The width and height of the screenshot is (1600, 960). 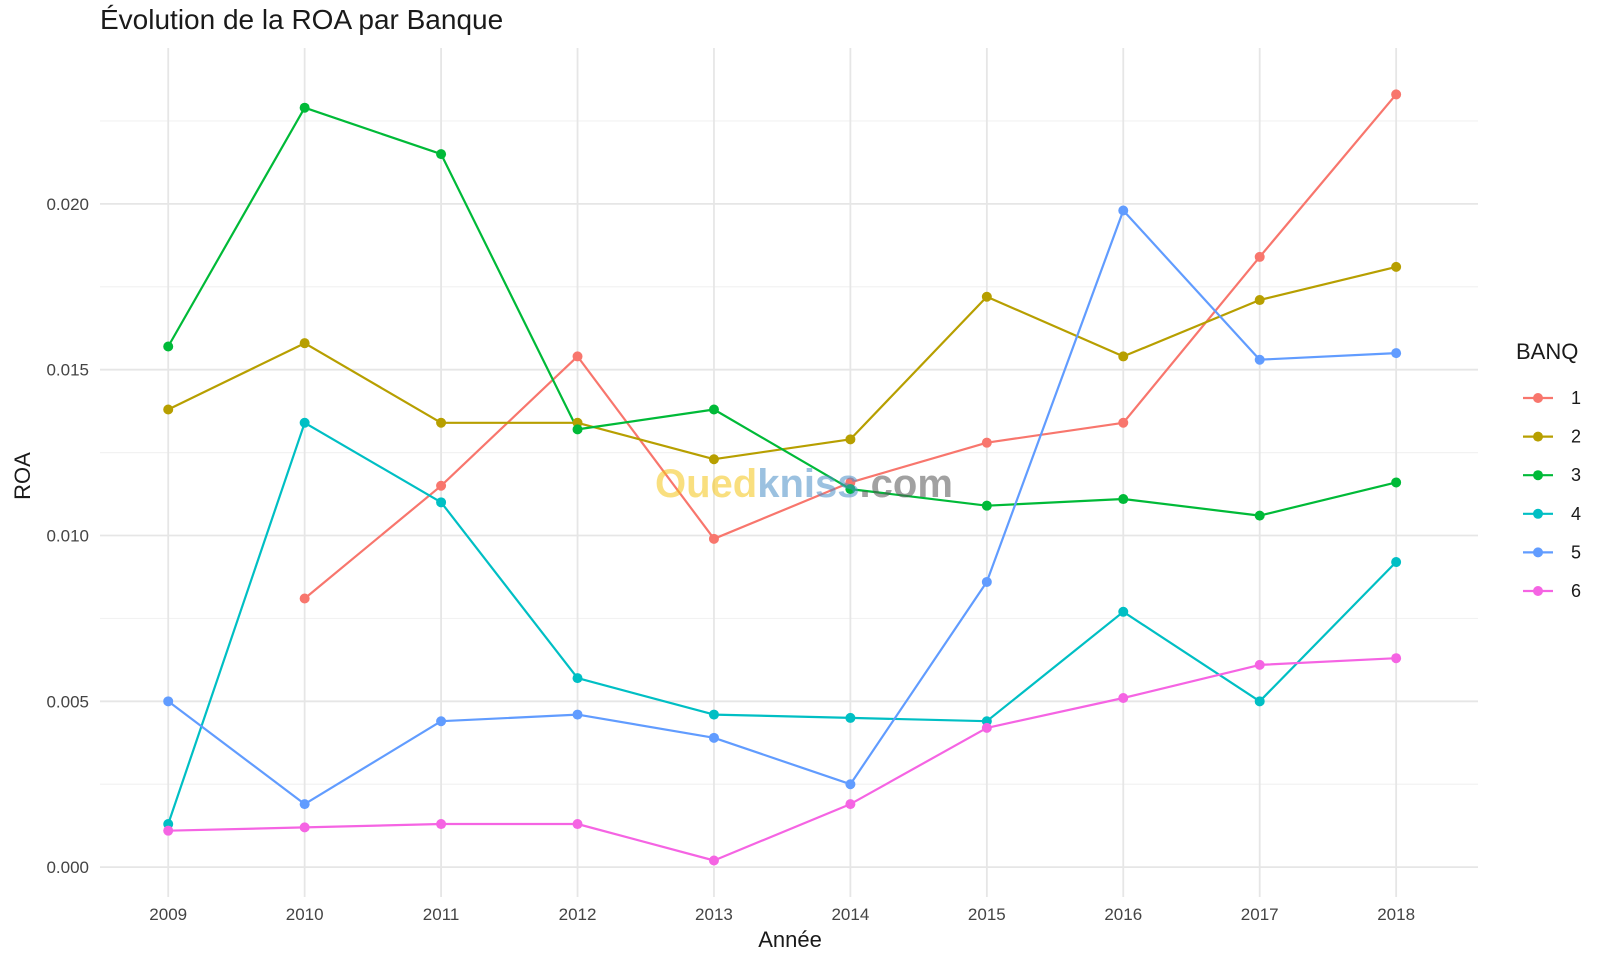 I want to click on y-tick-label: 0.020, so click(x=67, y=204).